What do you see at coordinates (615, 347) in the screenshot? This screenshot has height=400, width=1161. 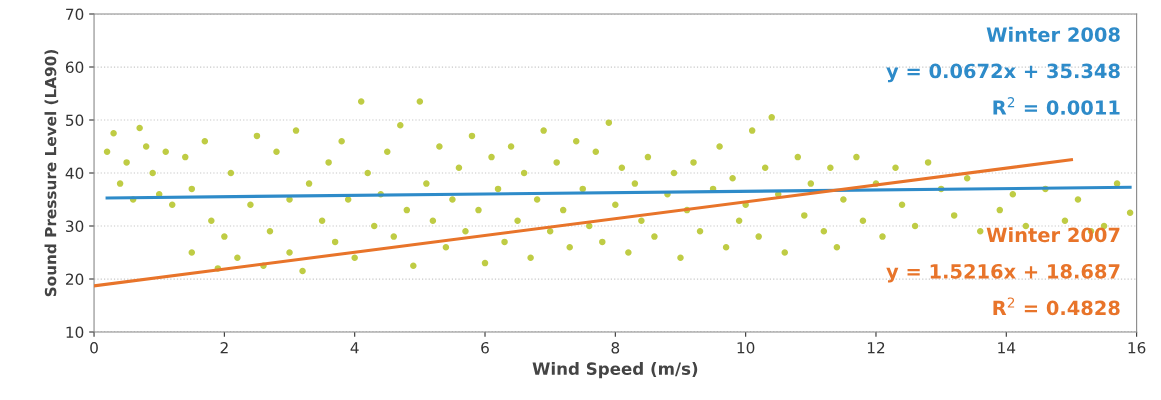 I see `x-tick-label: 8` at bounding box center [615, 347].